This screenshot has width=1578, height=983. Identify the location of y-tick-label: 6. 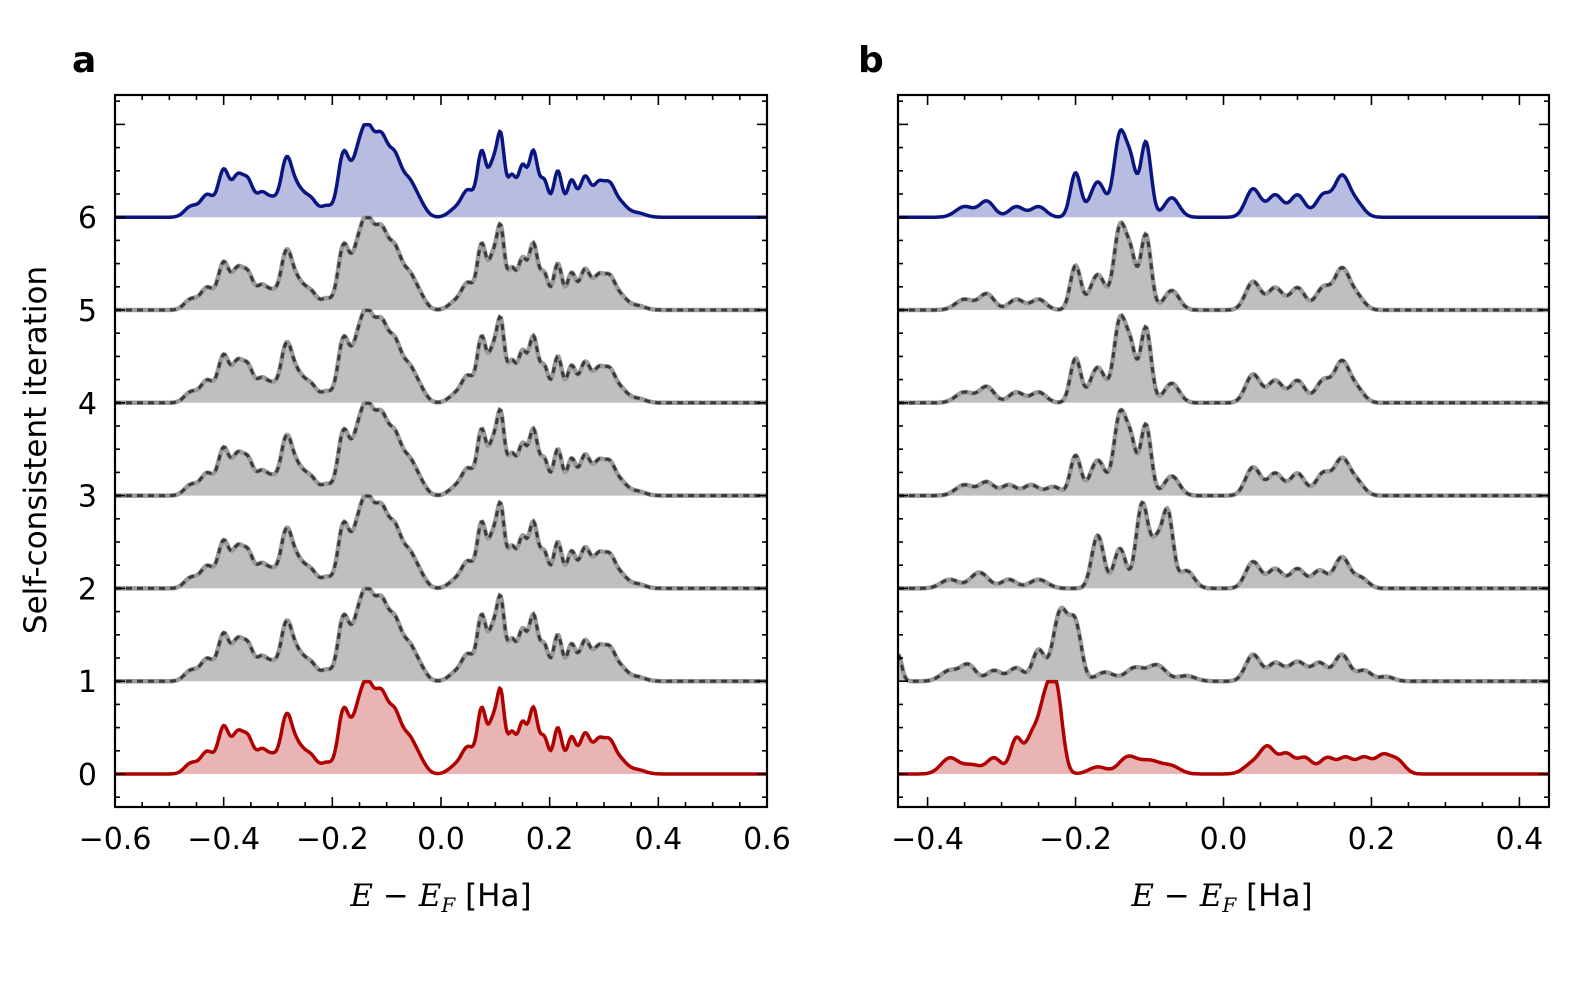
(87, 218).